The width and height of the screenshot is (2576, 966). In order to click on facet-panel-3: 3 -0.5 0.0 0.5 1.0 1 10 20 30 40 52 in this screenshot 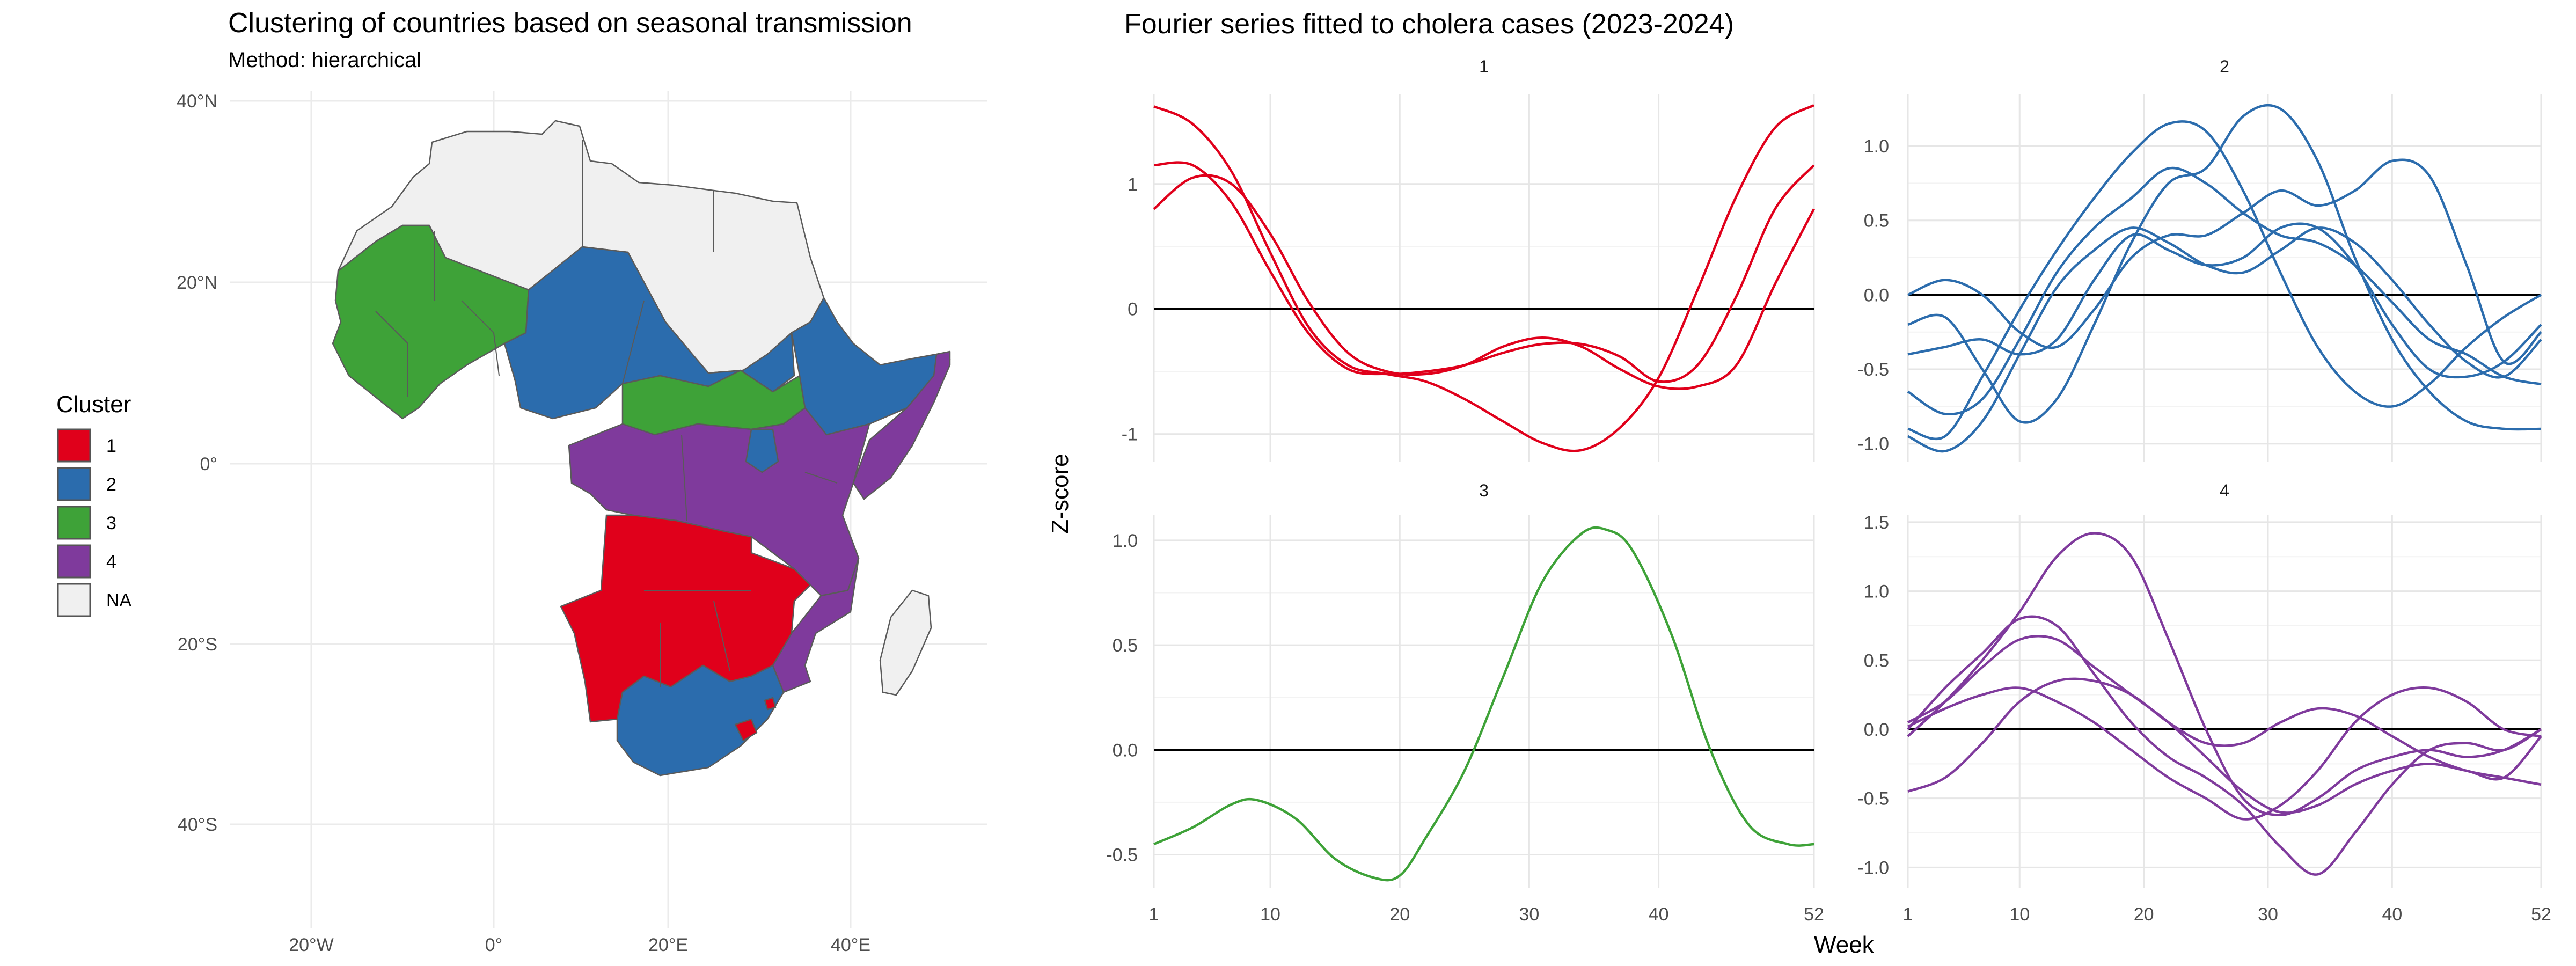, I will do `click(1465, 703)`.